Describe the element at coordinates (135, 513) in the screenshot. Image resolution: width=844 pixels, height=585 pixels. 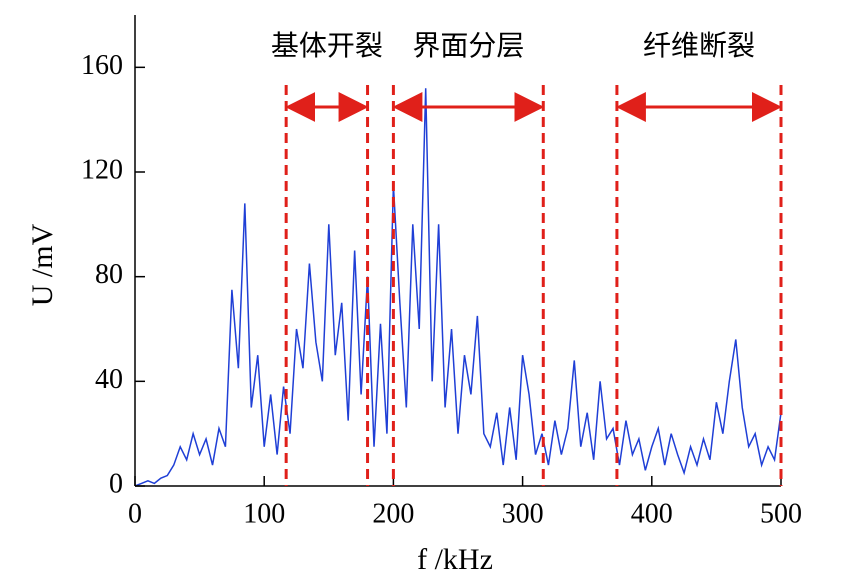
I see `x-tick-label: 0` at that location.